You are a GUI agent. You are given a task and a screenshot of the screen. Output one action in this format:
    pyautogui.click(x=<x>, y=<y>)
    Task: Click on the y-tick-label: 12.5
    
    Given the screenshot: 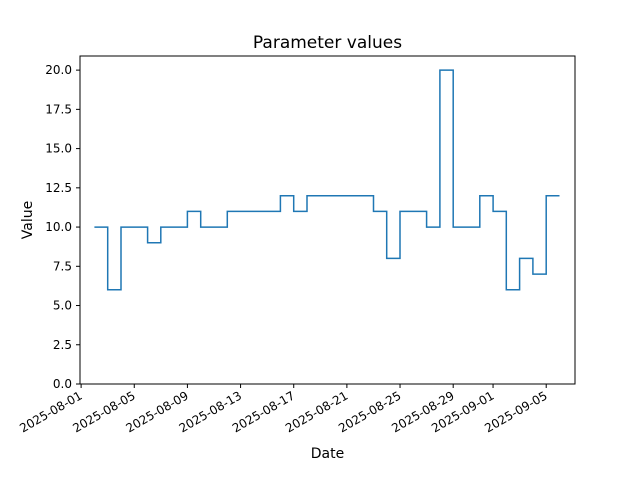 What is the action you would take?
    pyautogui.click(x=58, y=188)
    